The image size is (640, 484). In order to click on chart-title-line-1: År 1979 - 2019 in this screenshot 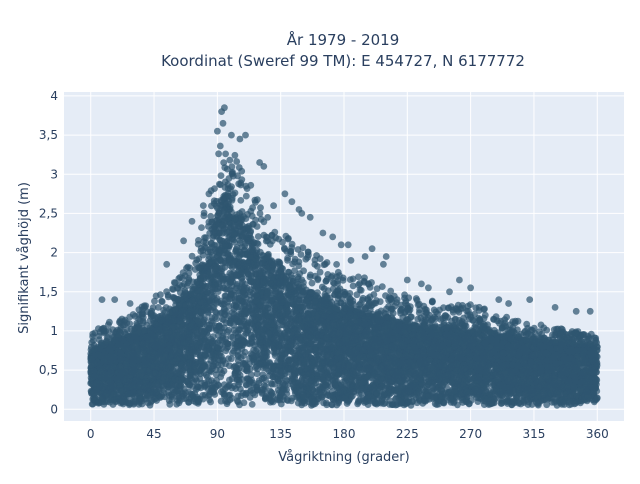, I will do `click(343, 39)`.